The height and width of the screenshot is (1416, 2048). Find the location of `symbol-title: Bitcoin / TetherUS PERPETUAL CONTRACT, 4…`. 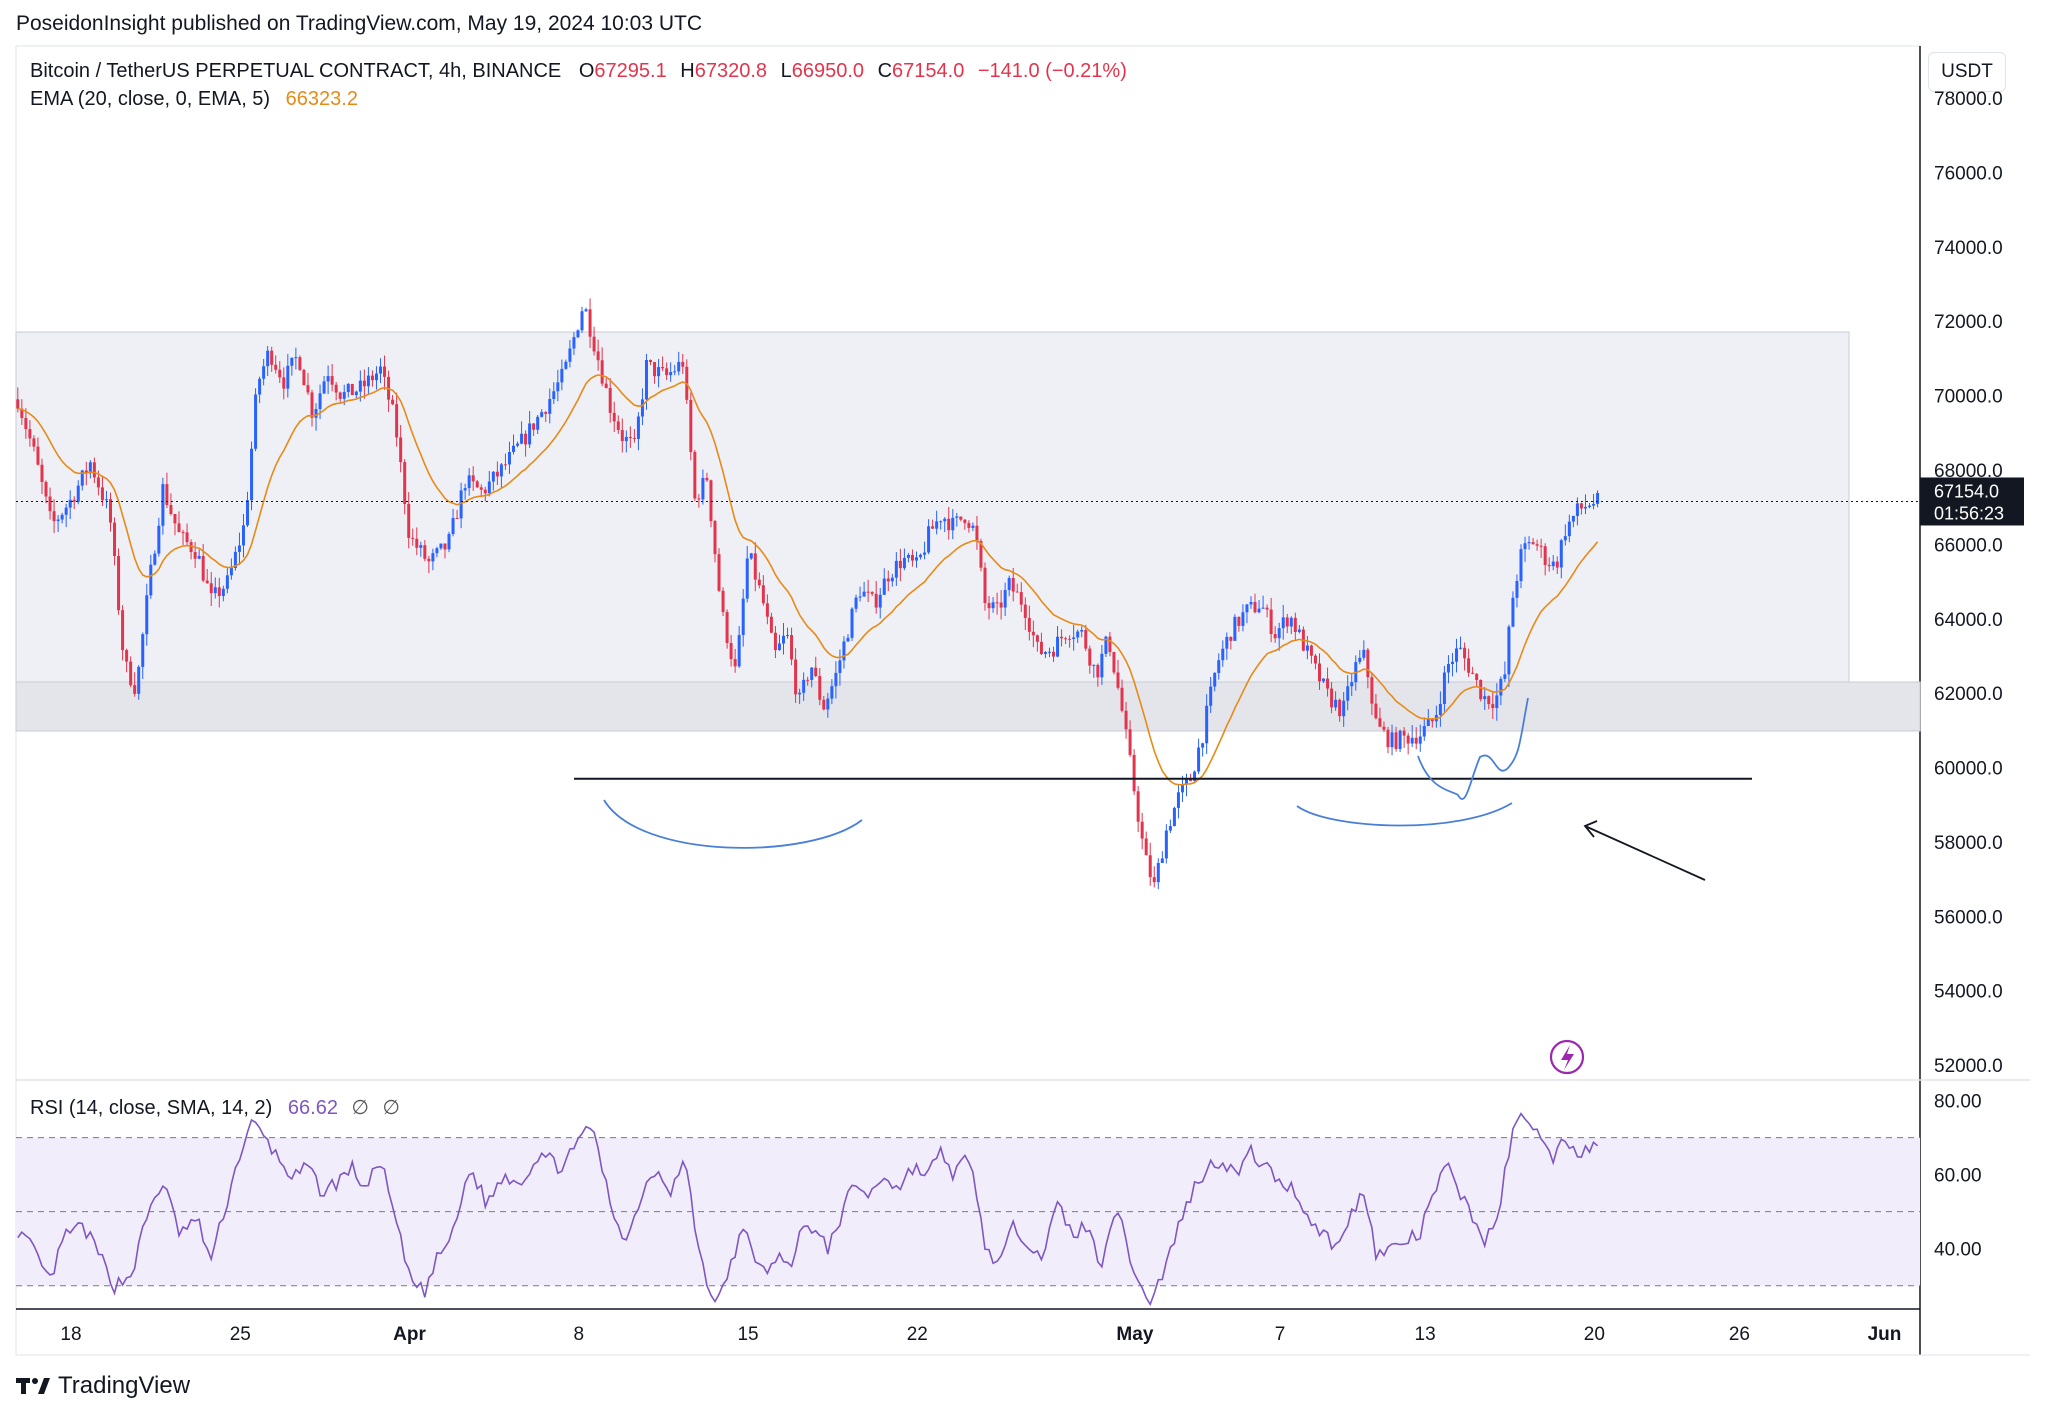

symbol-title: Bitcoin / TetherUS PERPETUAL CONTRACT, 4… is located at coordinates (296, 71).